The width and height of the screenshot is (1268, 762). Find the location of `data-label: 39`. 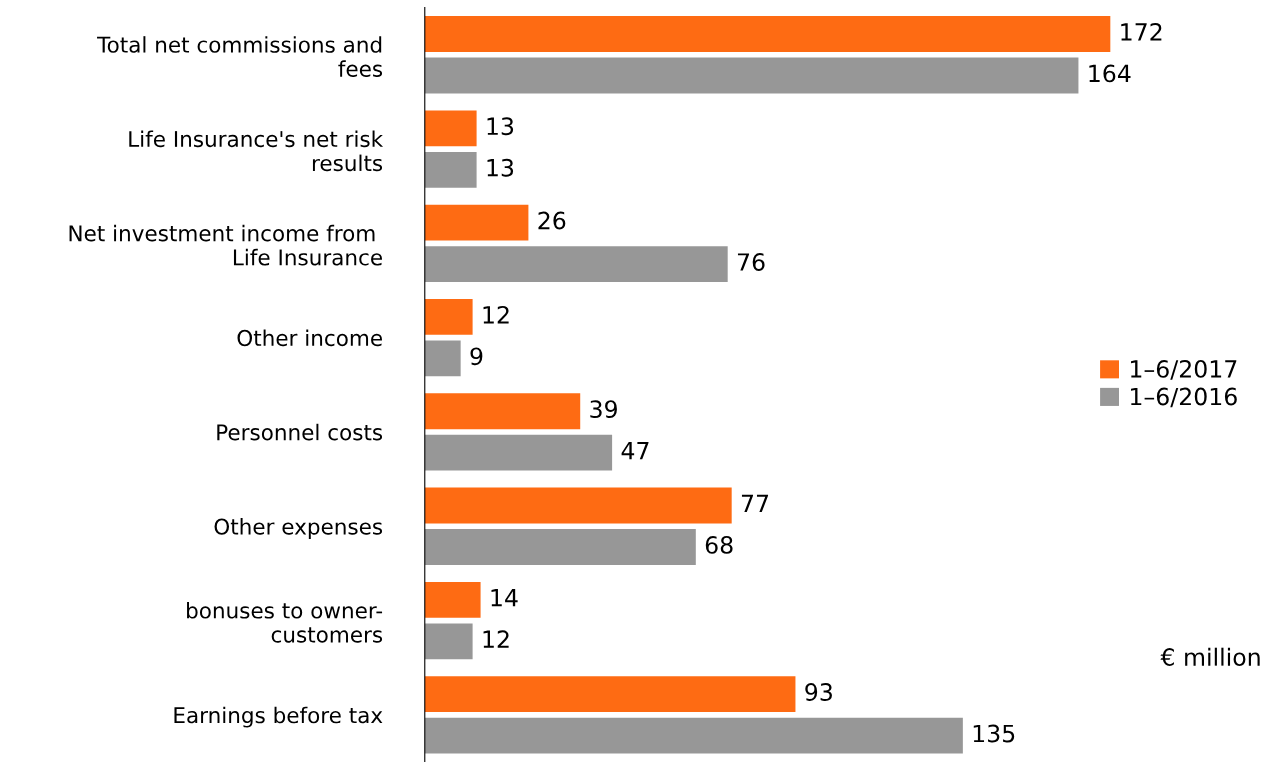

data-label: 39 is located at coordinates (603, 409).